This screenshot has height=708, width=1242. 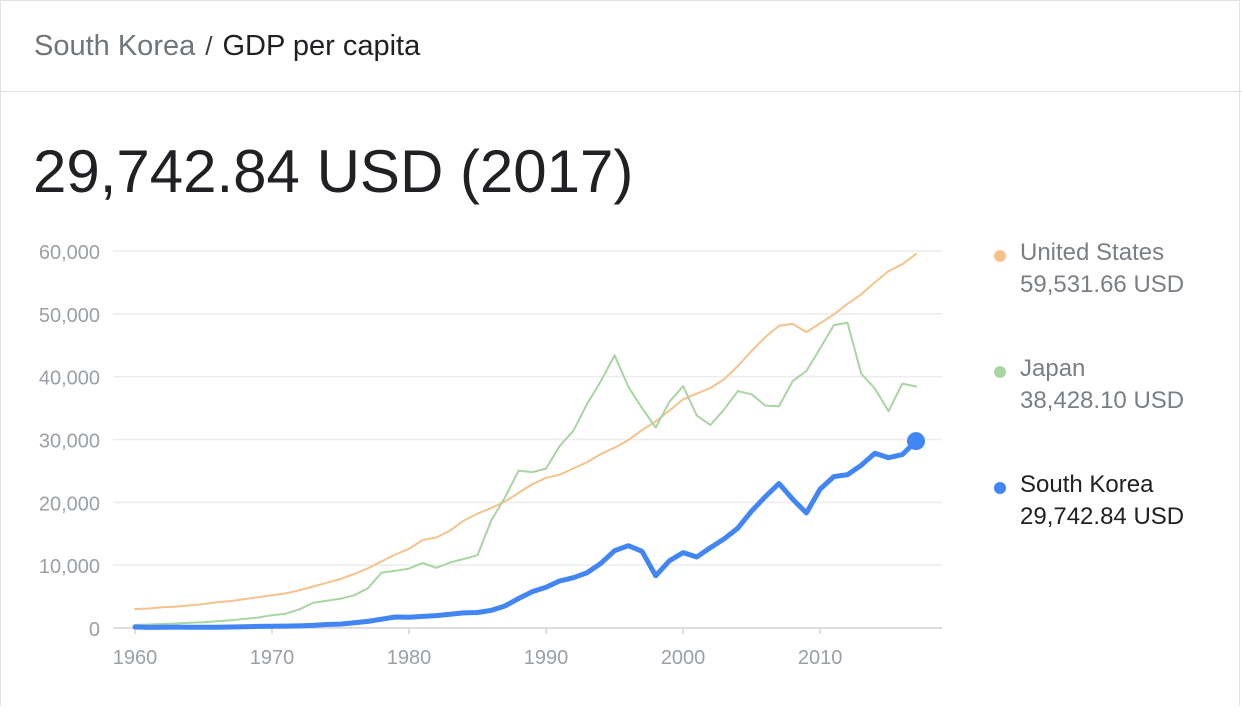 I want to click on card-header: South Korea / GDP per capita, so click(x=621, y=46).